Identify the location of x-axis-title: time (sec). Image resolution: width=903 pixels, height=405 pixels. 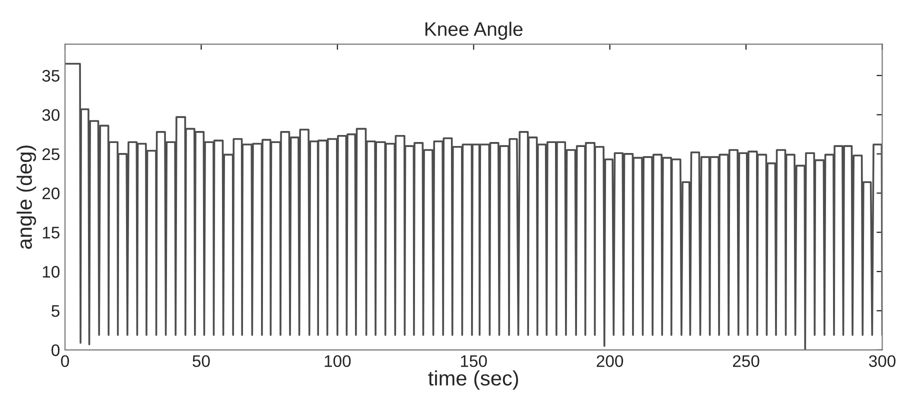
(473, 380).